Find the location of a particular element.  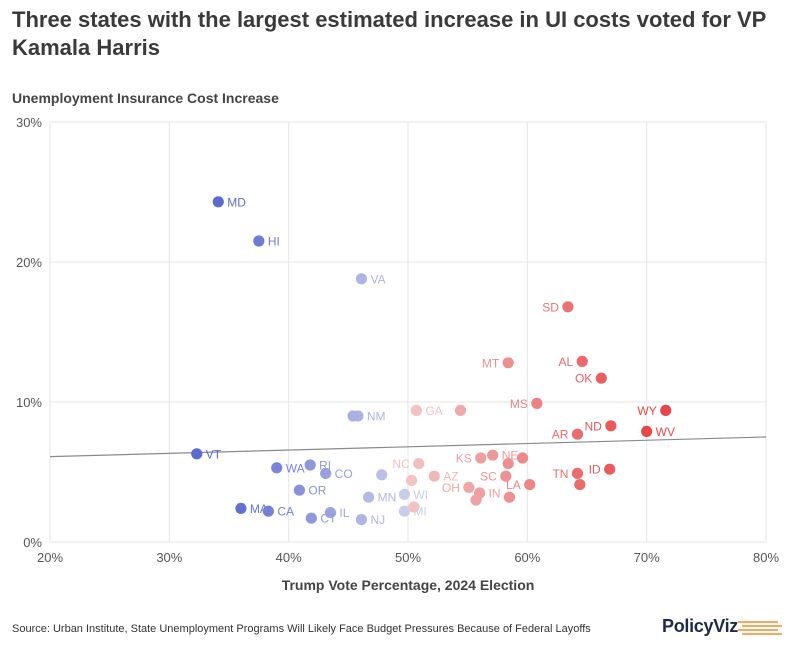

data-label-mn: MN is located at coordinates (387, 498).